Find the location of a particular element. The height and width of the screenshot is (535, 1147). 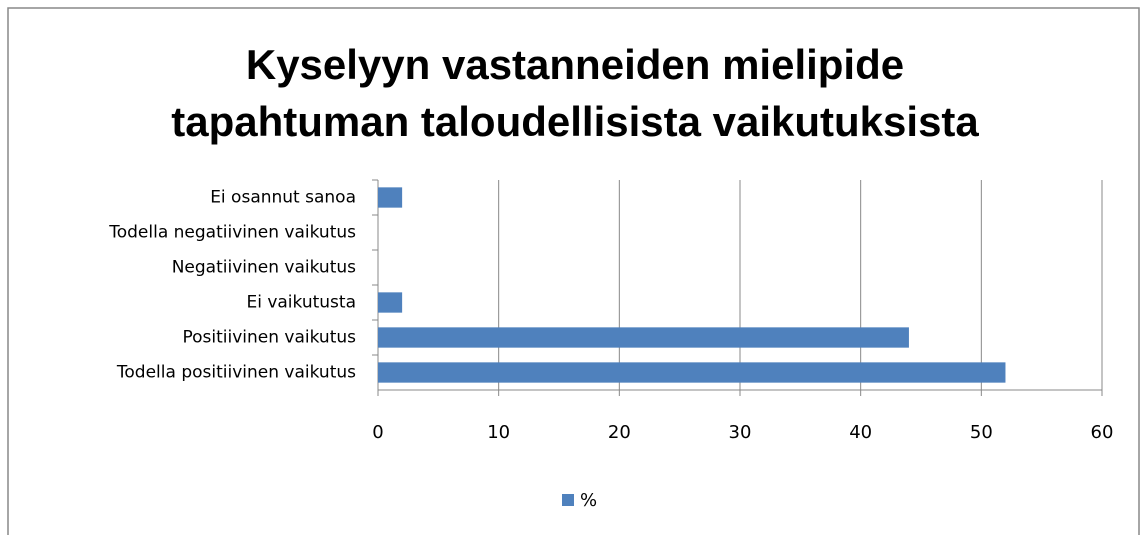

x-tick-label: 50 is located at coordinates (981, 432).